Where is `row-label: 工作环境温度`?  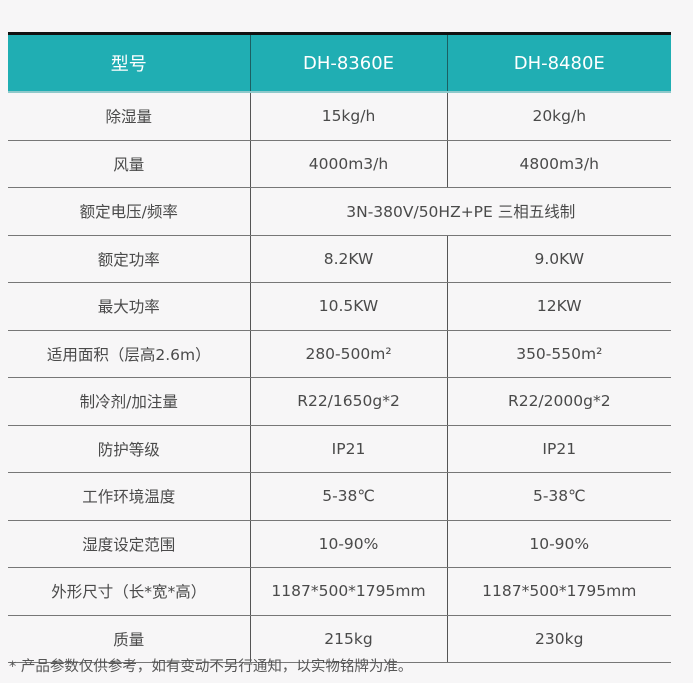
row-label: 工作环境温度 is located at coordinates (129, 496).